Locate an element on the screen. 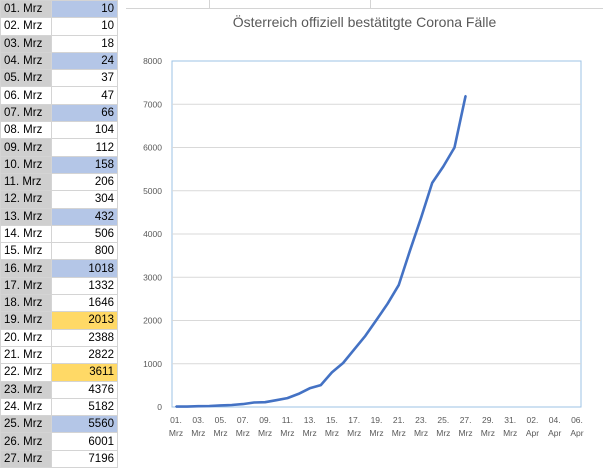 The width and height of the screenshot is (603, 473). date-cell: 17. Mrz is located at coordinates (26, 286).